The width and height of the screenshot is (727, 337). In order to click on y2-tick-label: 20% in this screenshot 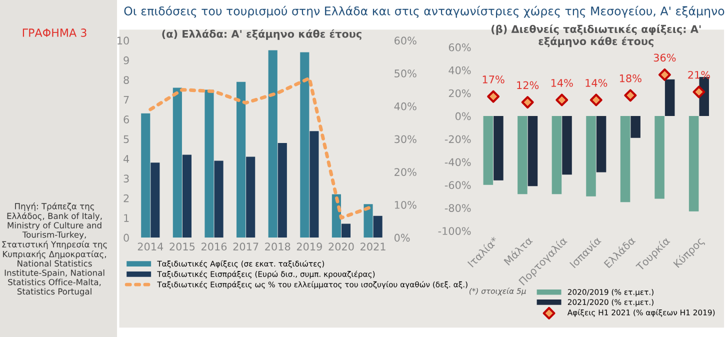, I will do `click(405, 172)`.